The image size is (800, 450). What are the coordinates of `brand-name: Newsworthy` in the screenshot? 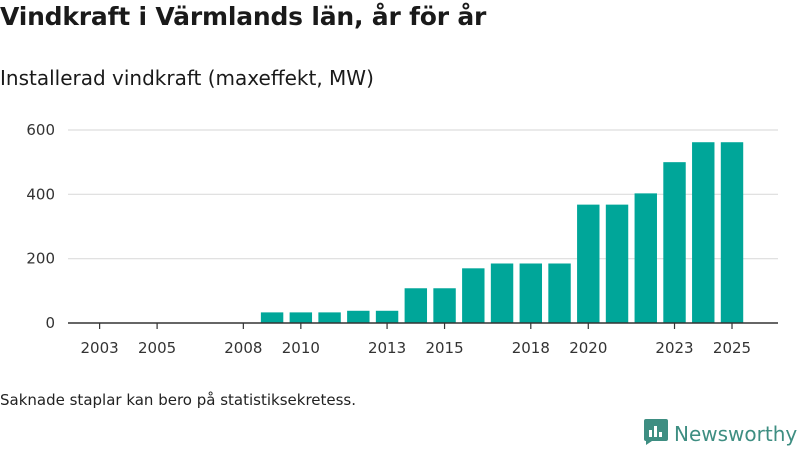 It's located at (736, 434).